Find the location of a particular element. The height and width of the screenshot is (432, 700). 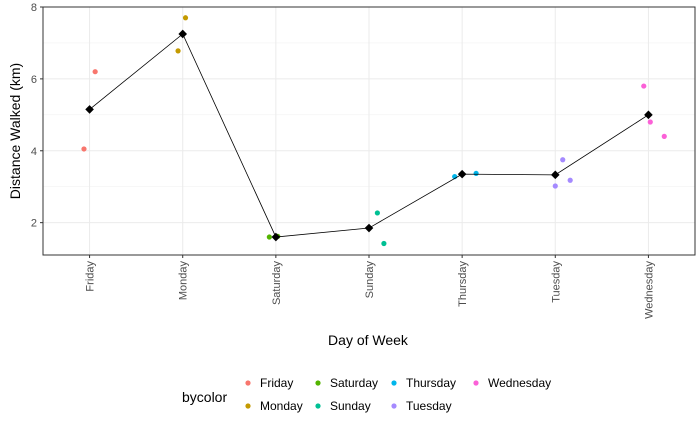

x-tick-label: Friday is located at coordinates (91, 276).